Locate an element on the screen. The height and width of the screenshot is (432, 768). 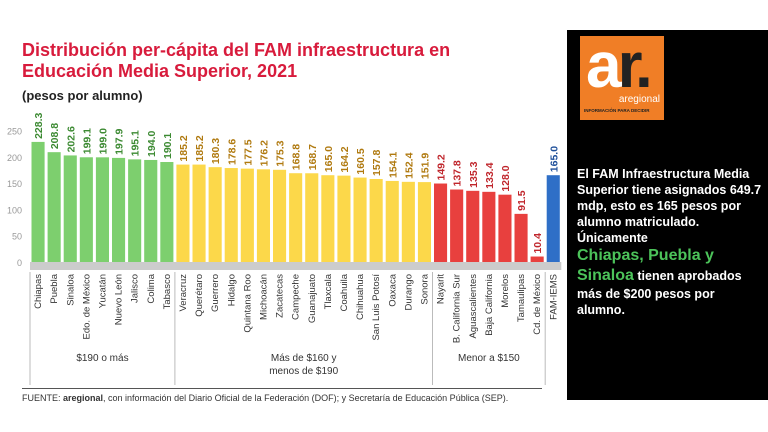
data-label: 168.7 is located at coordinates (313, 157).